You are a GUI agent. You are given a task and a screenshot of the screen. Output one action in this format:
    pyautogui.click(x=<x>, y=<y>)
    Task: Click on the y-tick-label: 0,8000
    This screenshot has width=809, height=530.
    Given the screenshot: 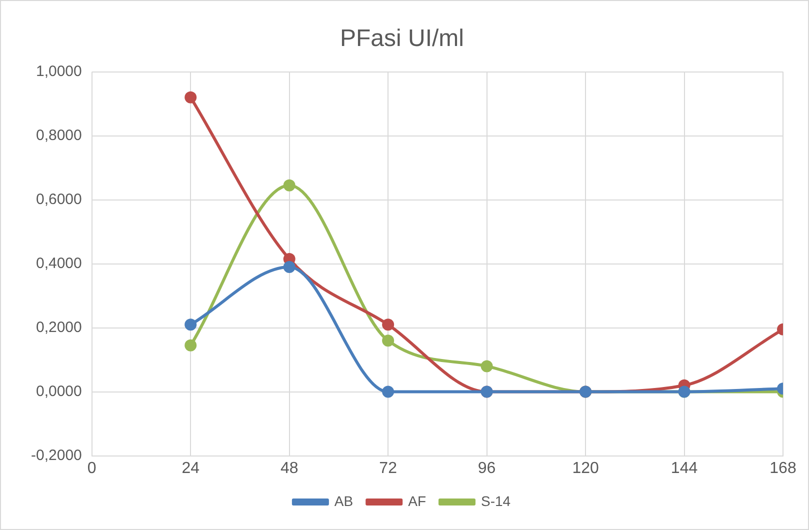 What is the action you would take?
    pyautogui.click(x=59, y=135)
    